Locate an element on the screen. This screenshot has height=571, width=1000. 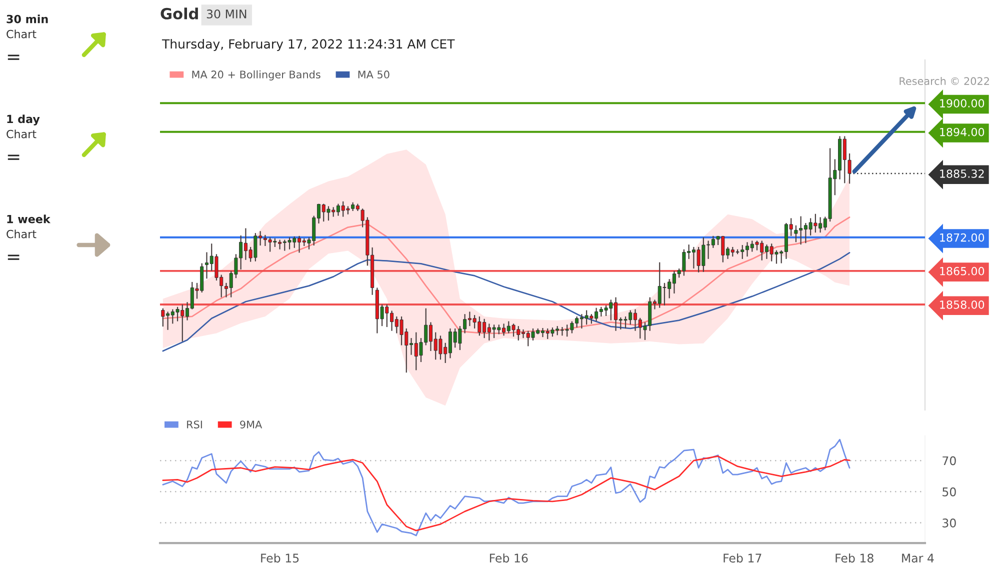
y-tick-label: 1885.32 is located at coordinates (962, 173).